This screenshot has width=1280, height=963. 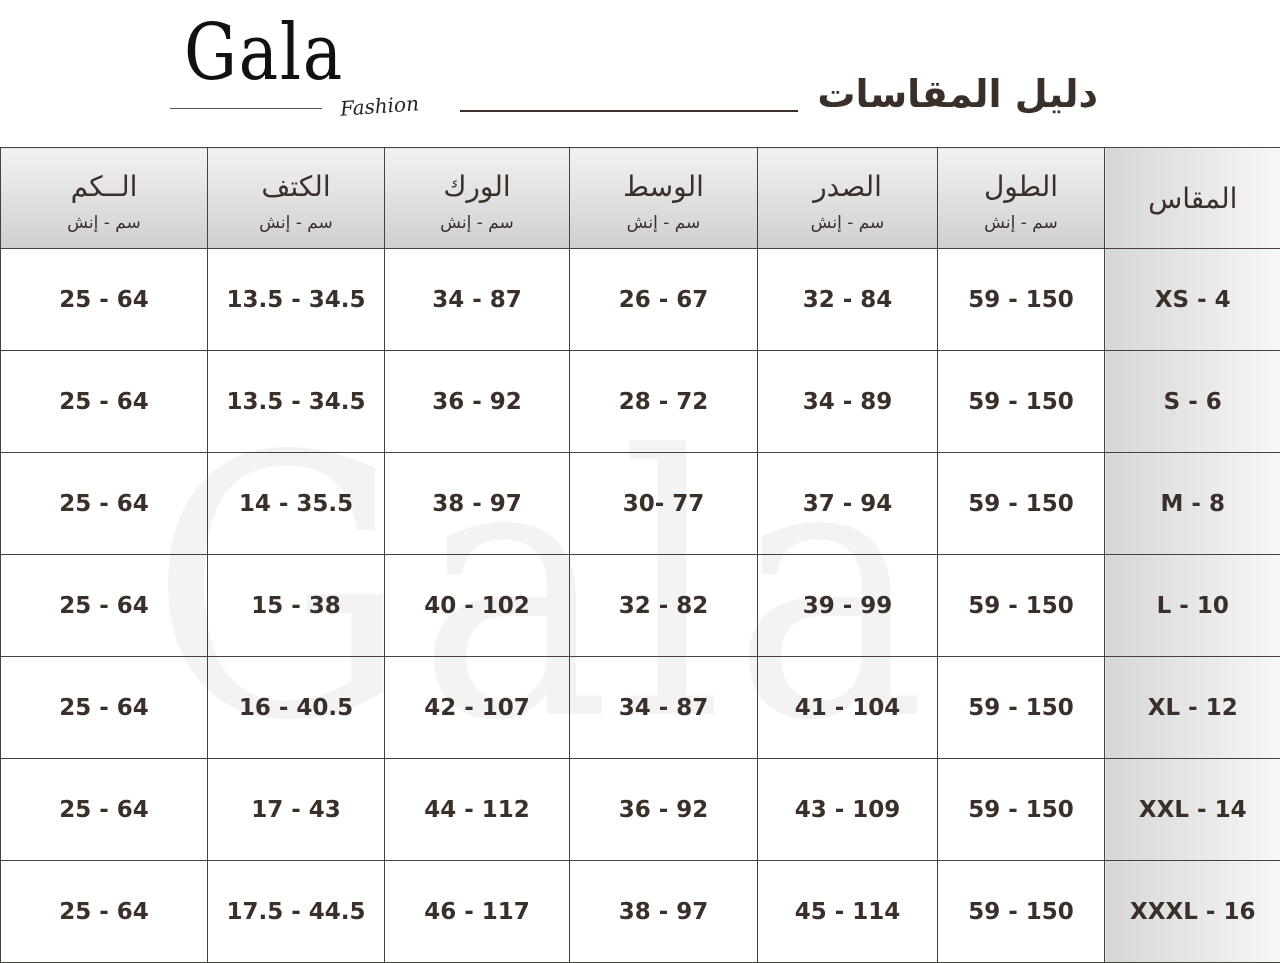 What do you see at coordinates (847, 186) in the screenshot?
I see `column-title: الصدر` at bounding box center [847, 186].